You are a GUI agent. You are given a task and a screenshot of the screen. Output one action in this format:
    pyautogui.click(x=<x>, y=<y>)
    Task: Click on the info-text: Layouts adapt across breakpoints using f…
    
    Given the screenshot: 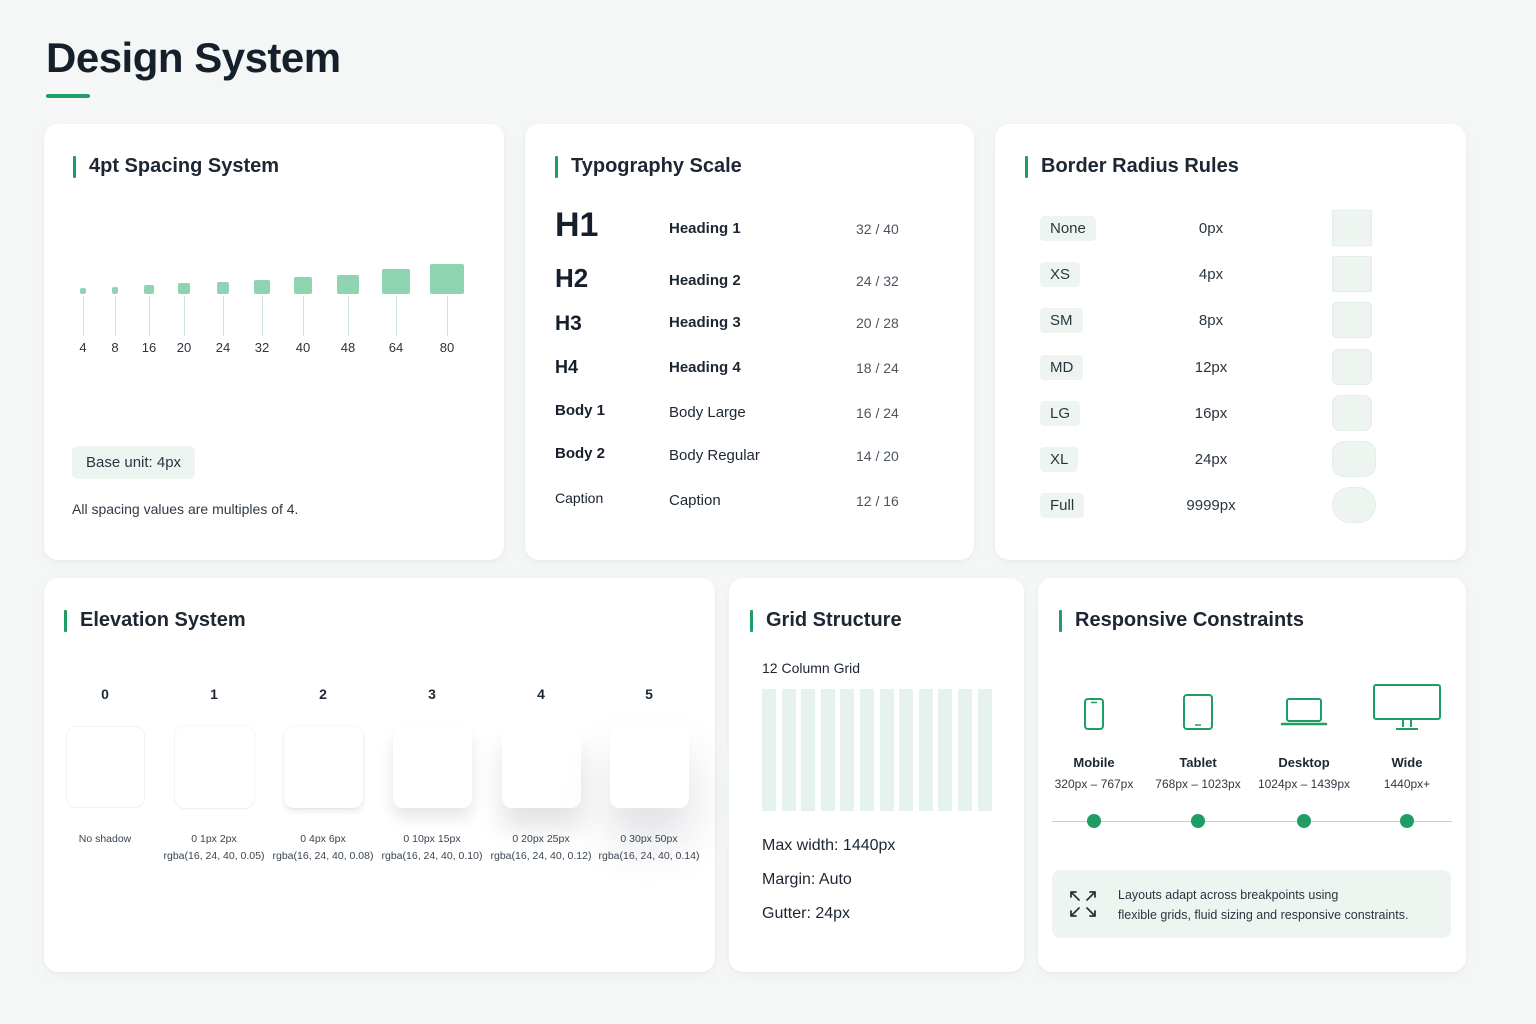 What is the action you would take?
    pyautogui.click(x=1263, y=905)
    